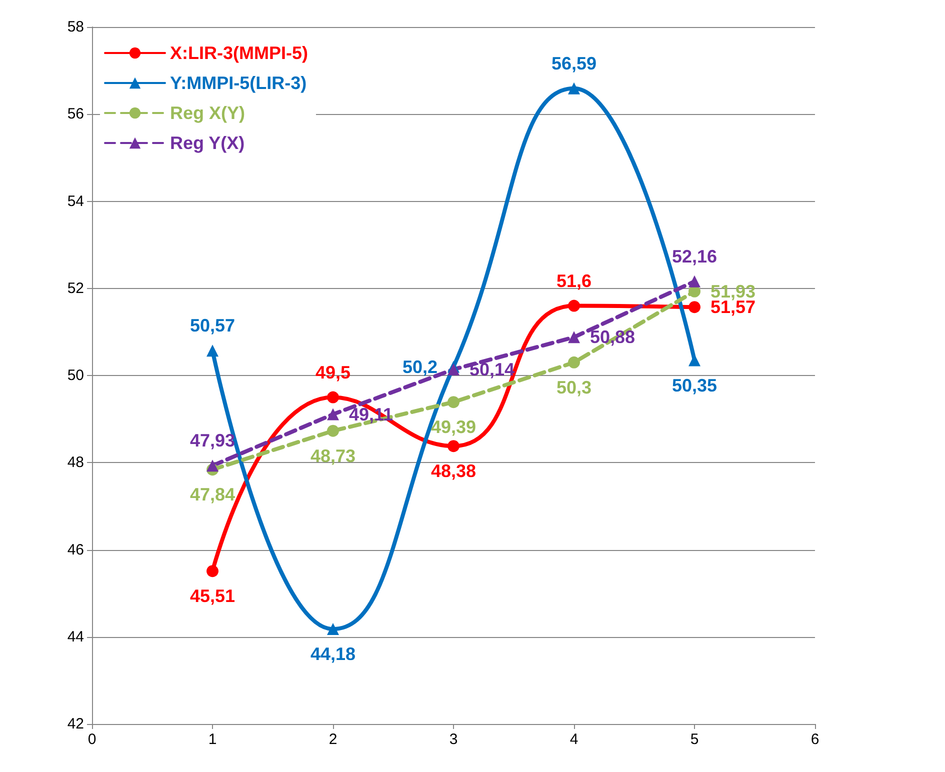  What do you see at coordinates (574, 387) in the screenshot?
I see `data-label: 50,3` at bounding box center [574, 387].